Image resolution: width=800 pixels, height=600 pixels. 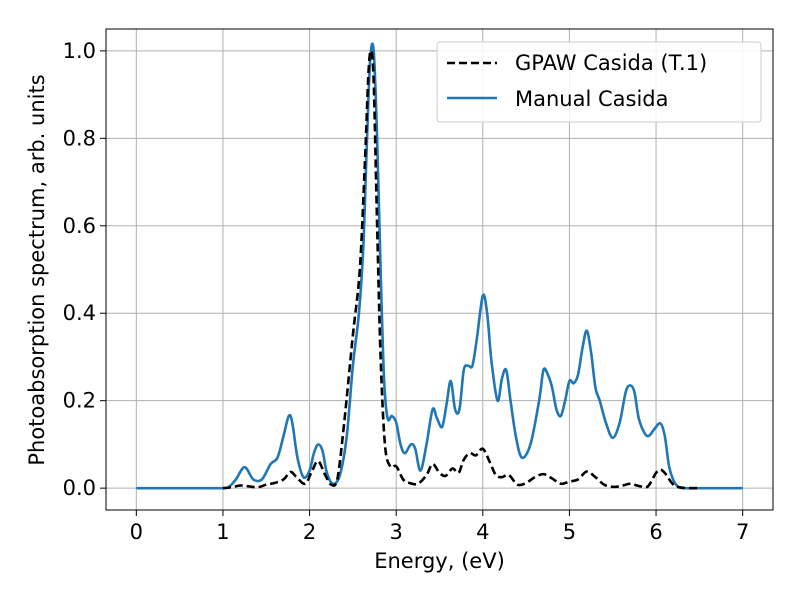 What do you see at coordinates (222, 532) in the screenshot?
I see `x-tick-label: 1` at bounding box center [222, 532].